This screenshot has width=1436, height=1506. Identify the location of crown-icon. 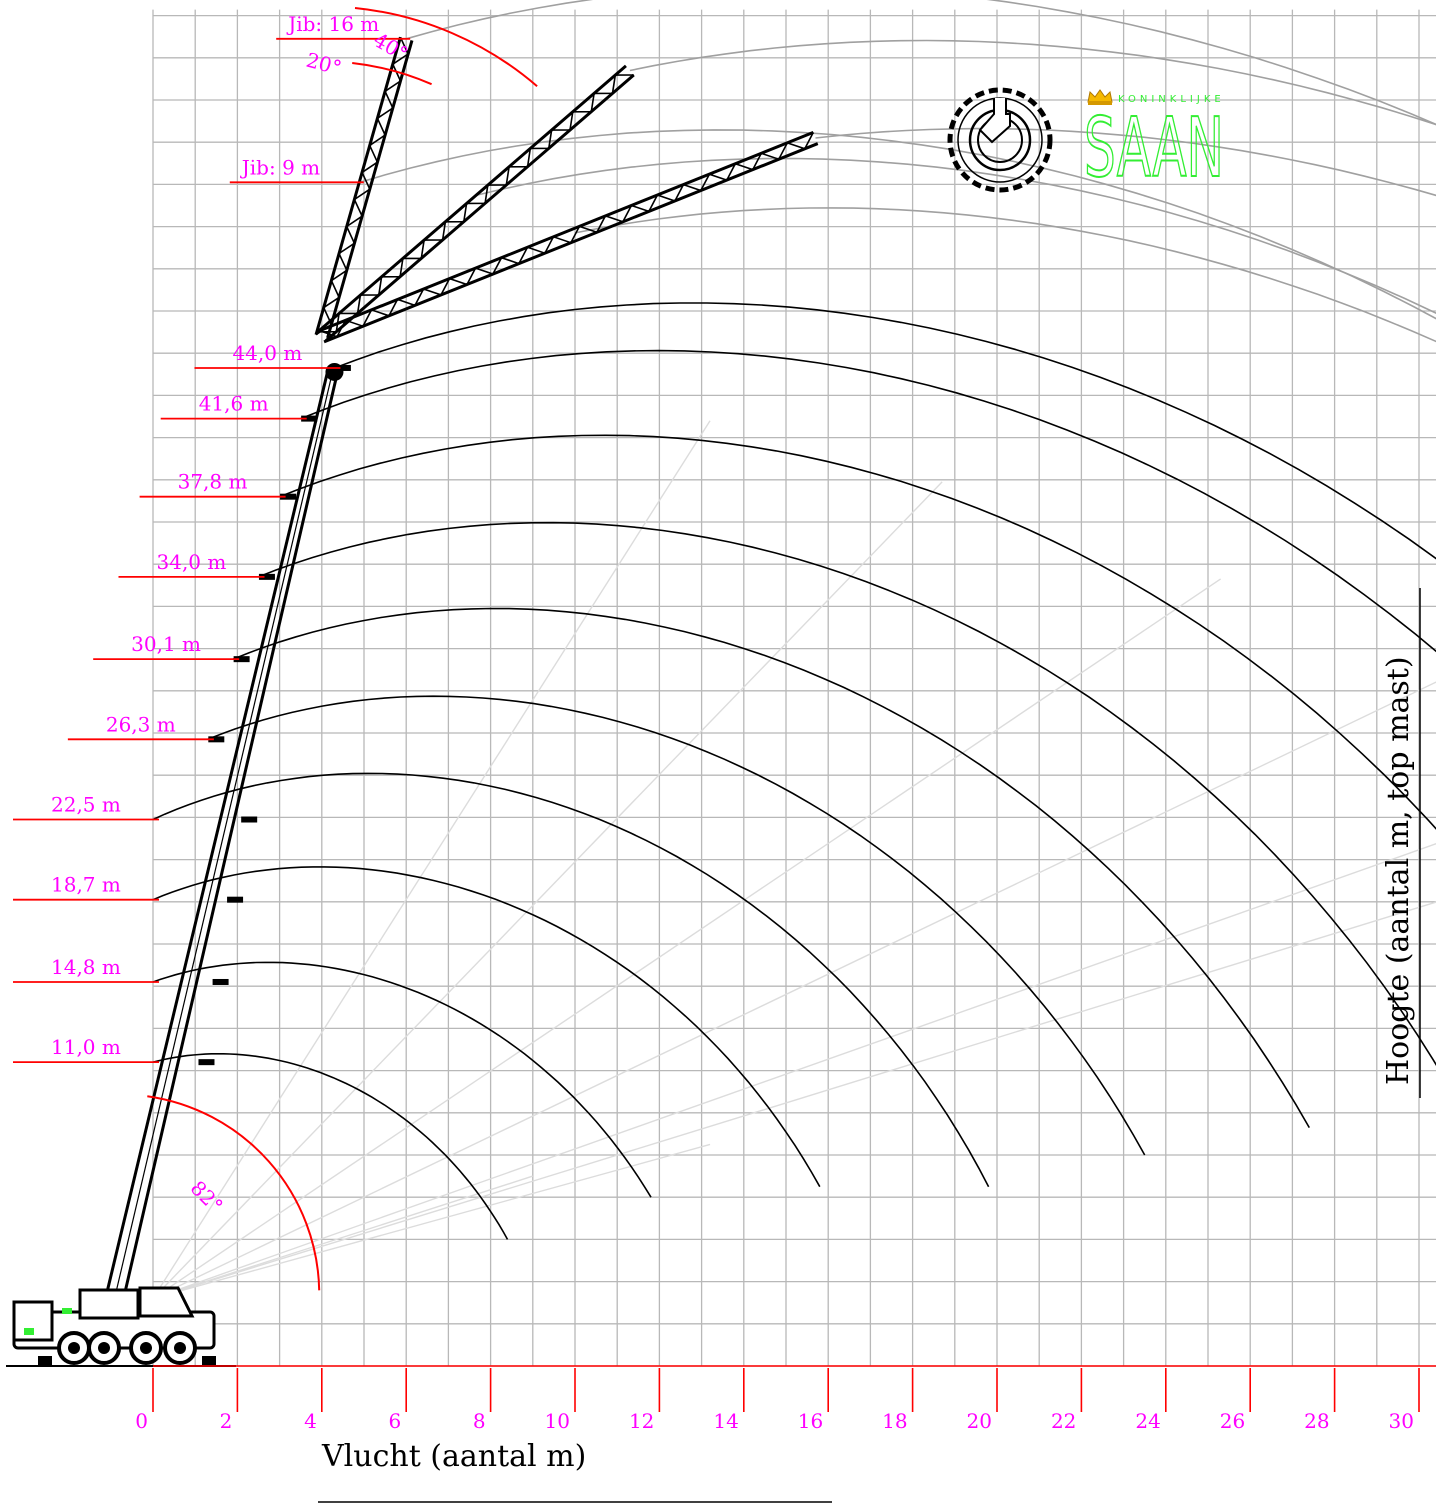
(1100, 97).